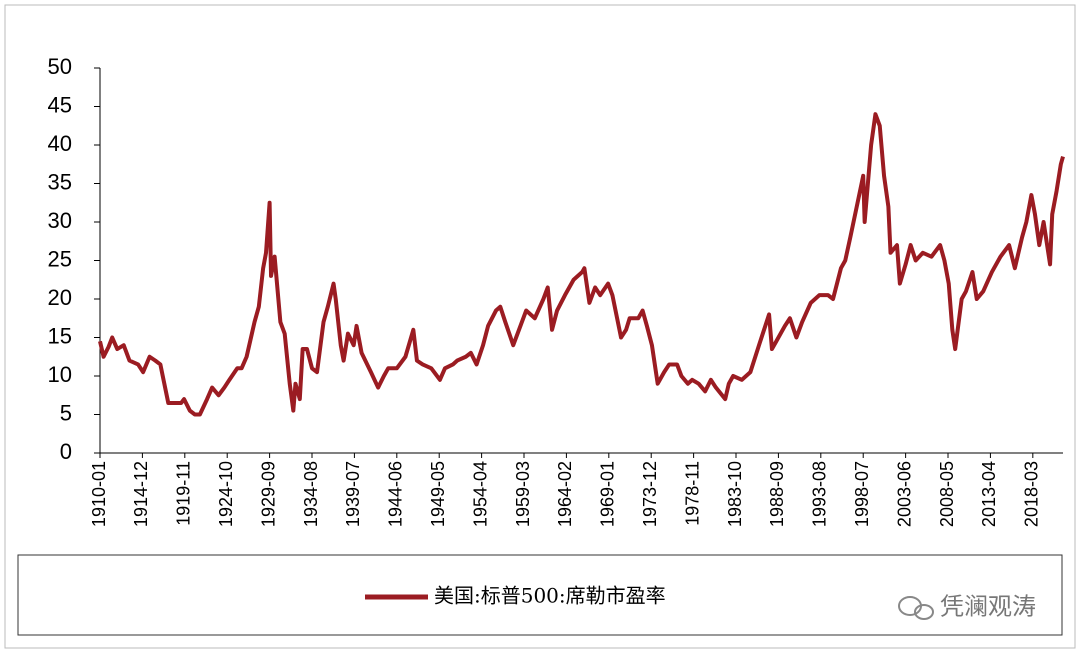 This screenshot has height=661, width=1080. I want to click on x-tick-label: 1993-08, so click(820, 494).